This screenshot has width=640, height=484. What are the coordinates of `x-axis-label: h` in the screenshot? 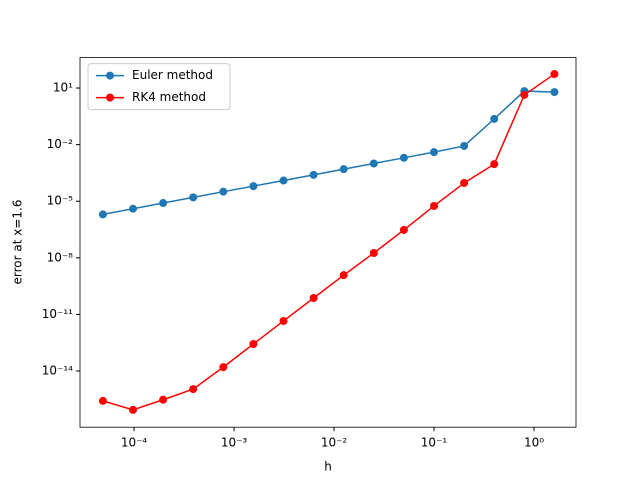 It's located at (328, 467).